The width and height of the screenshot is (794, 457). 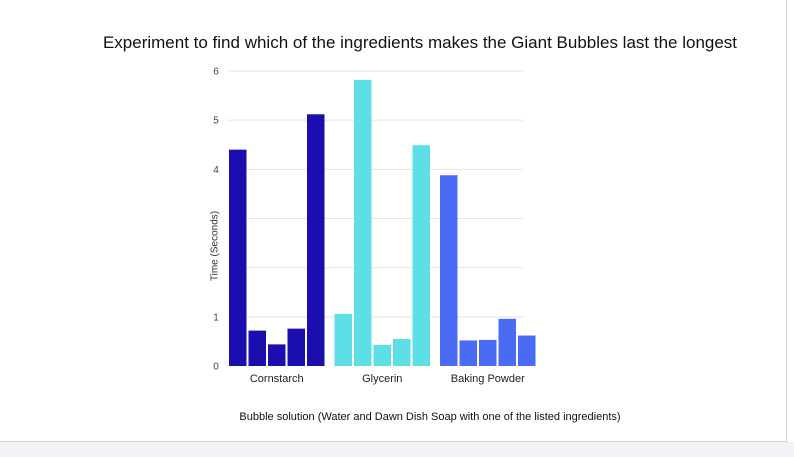 I want to click on x-category-label: Glycerin, so click(x=382, y=379).